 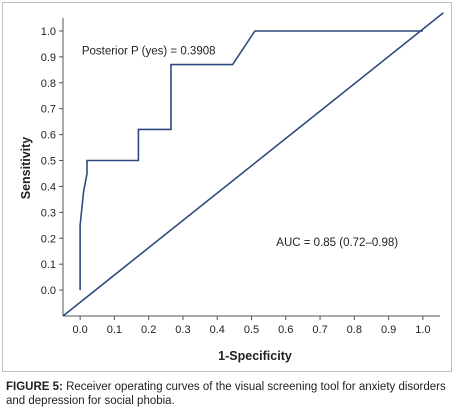 I want to click on y-tick-label: 0.8, so click(x=48, y=84).